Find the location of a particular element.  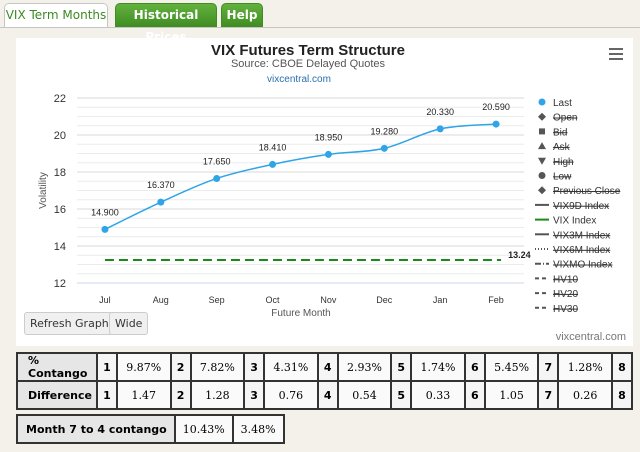

legend-item: High is located at coordinates (563, 162).